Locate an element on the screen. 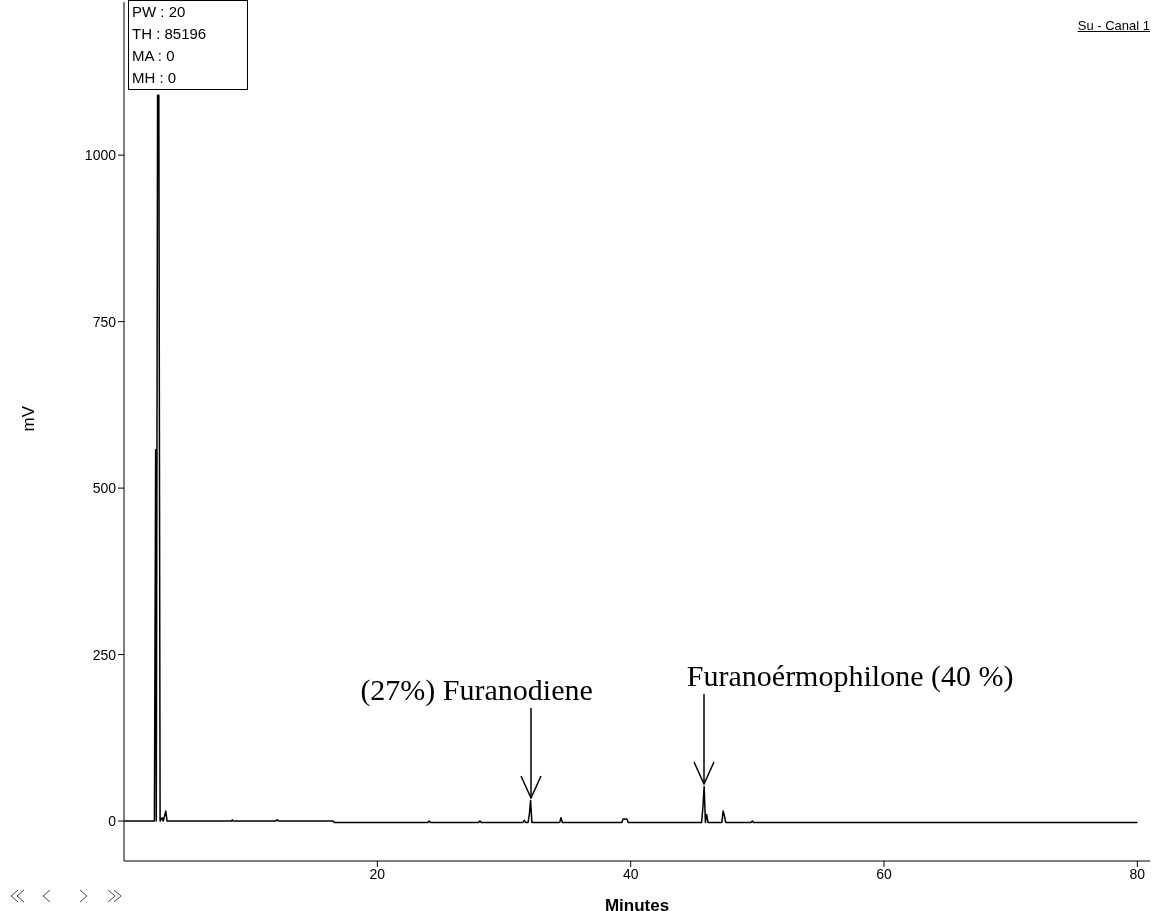 The image size is (1156, 911). annotation: (27%) Furanodiene is located at coordinates (476, 690).